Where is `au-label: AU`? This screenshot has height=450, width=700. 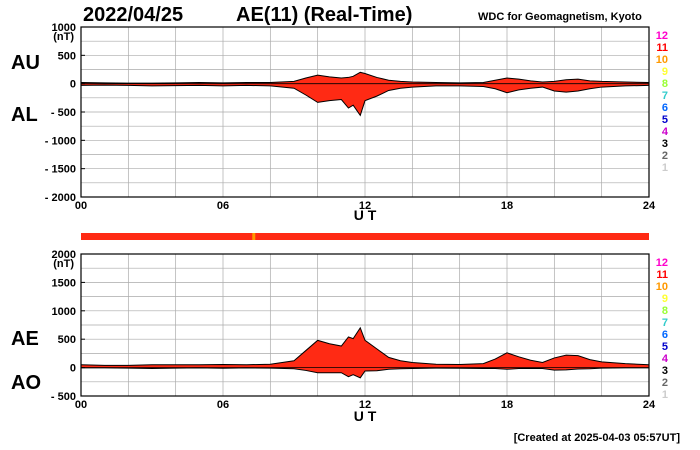 au-label: AU is located at coordinates (25, 63).